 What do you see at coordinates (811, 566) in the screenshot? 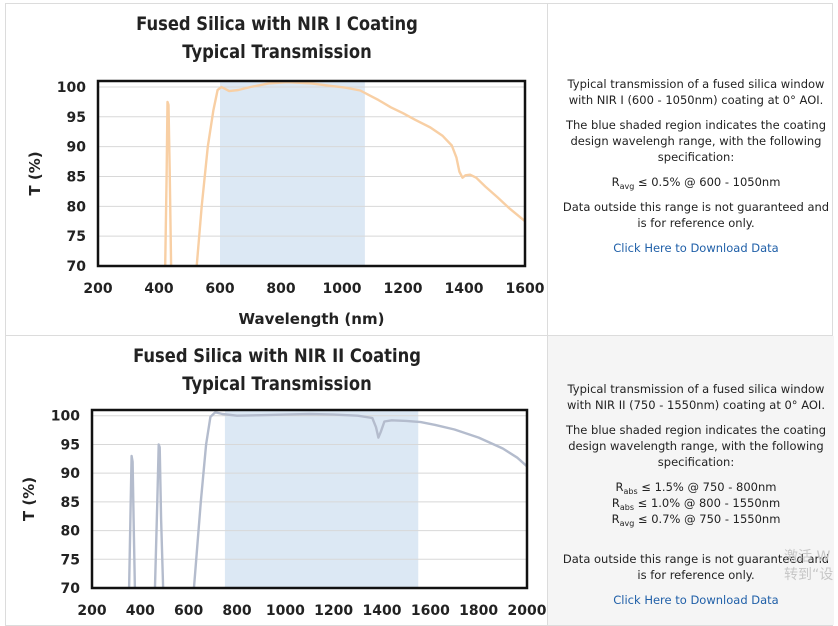
I see `activation-watermark: 激活 W 转到“设` at bounding box center [811, 566].